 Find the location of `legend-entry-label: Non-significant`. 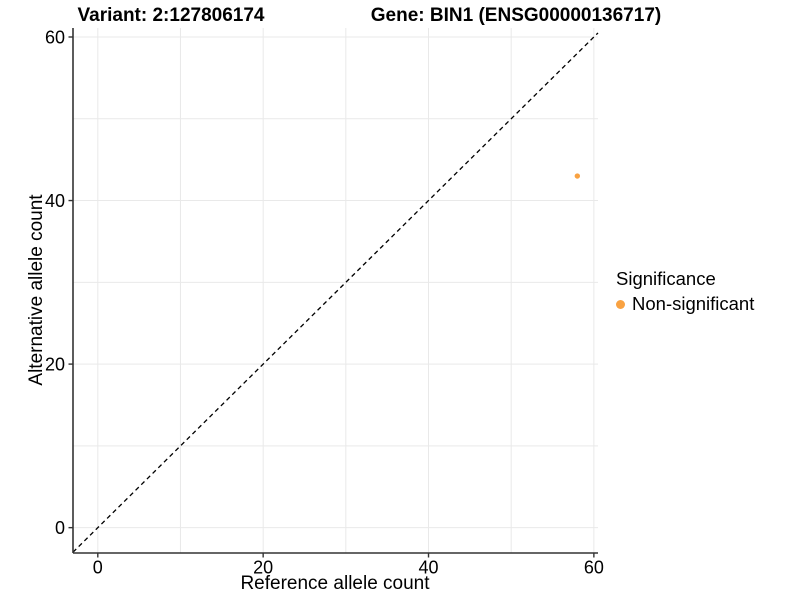

legend-entry-label: Non-significant is located at coordinates (693, 303).